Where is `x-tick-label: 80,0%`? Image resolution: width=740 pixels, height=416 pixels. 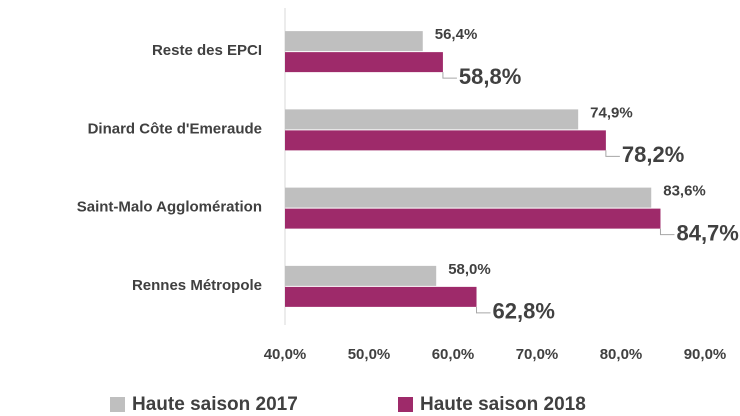 x-tick-label: 80,0% is located at coordinates (621, 354).